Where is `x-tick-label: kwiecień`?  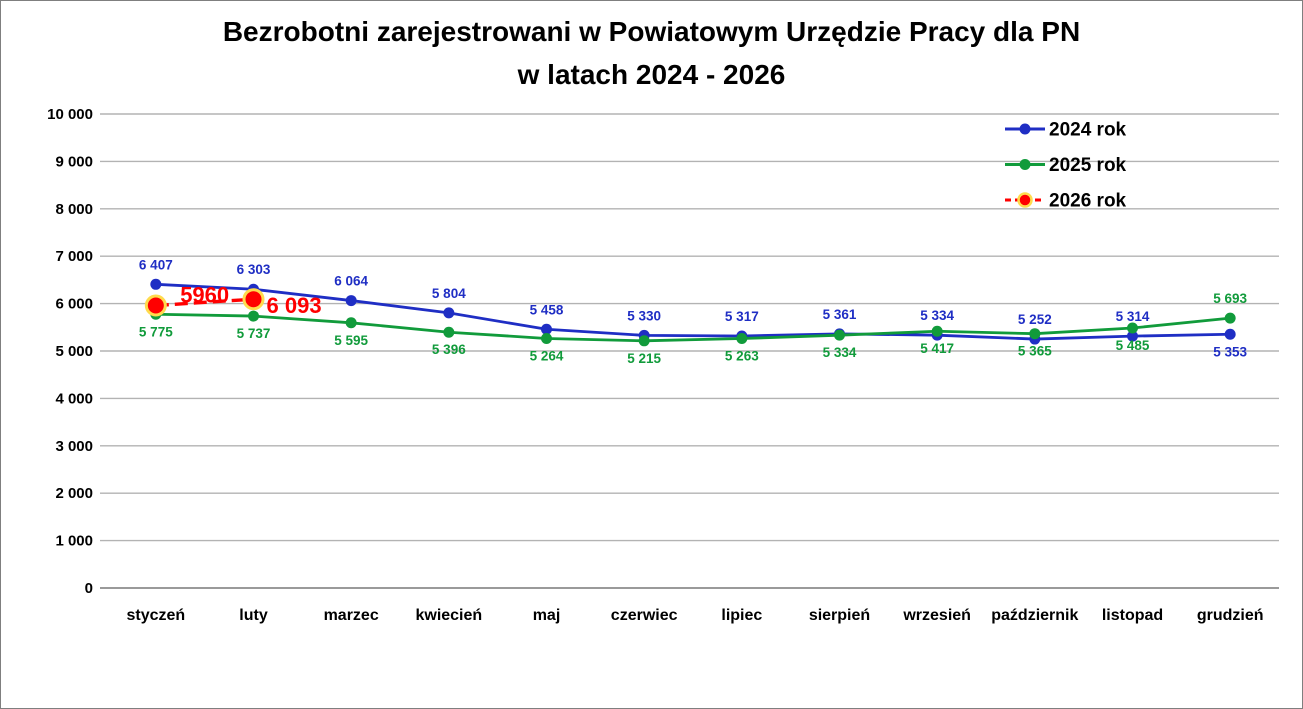
x-tick-label: kwiecień is located at coordinates (448, 615).